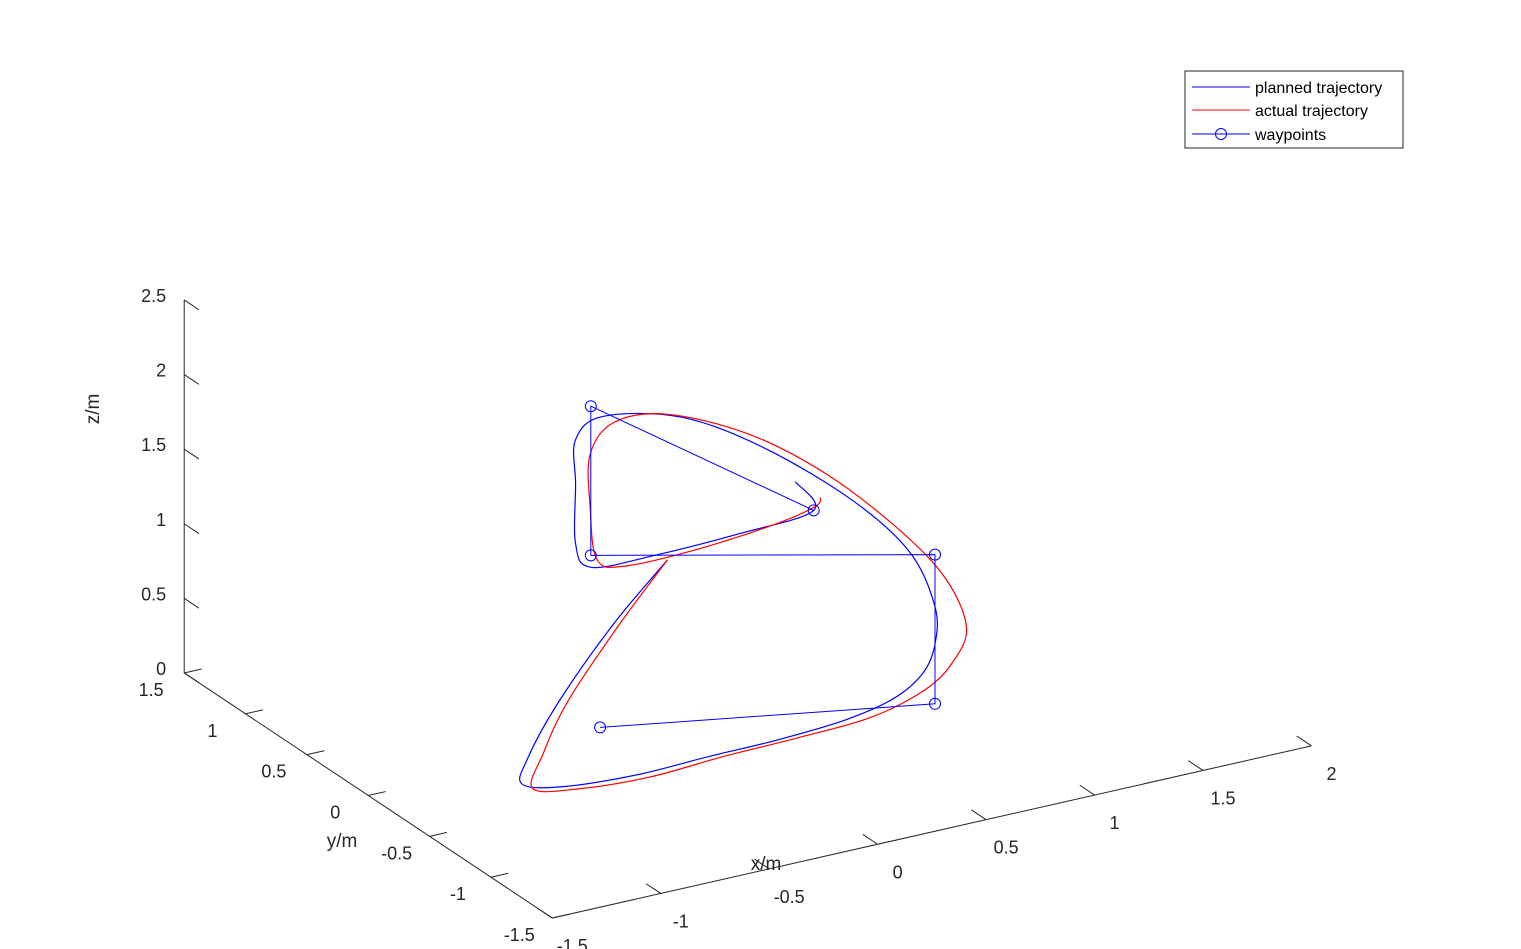  I want to click on z-tick-label: 1, so click(161, 520).